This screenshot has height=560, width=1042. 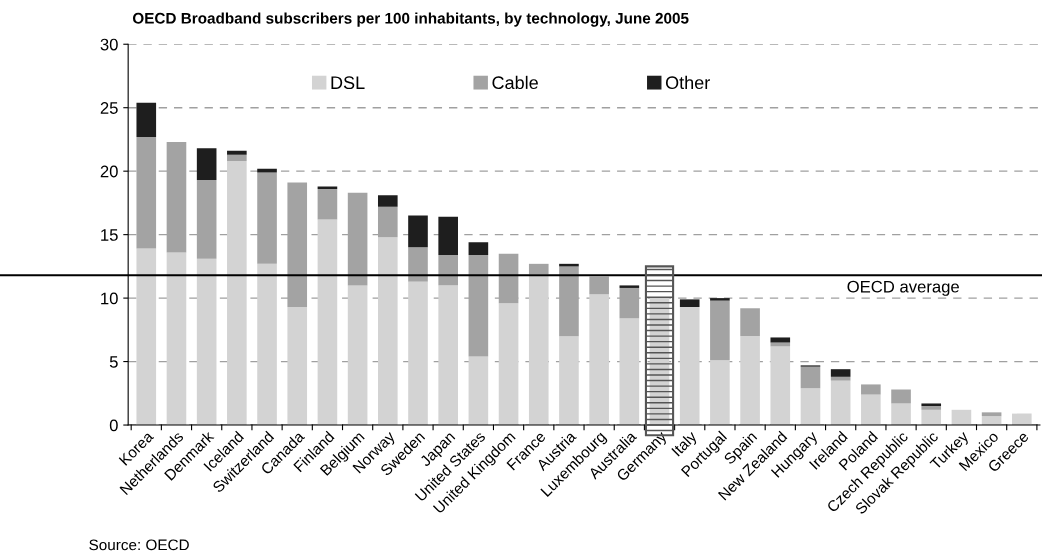 What do you see at coordinates (109, 235) in the screenshot?
I see `y-tick-label: 15` at bounding box center [109, 235].